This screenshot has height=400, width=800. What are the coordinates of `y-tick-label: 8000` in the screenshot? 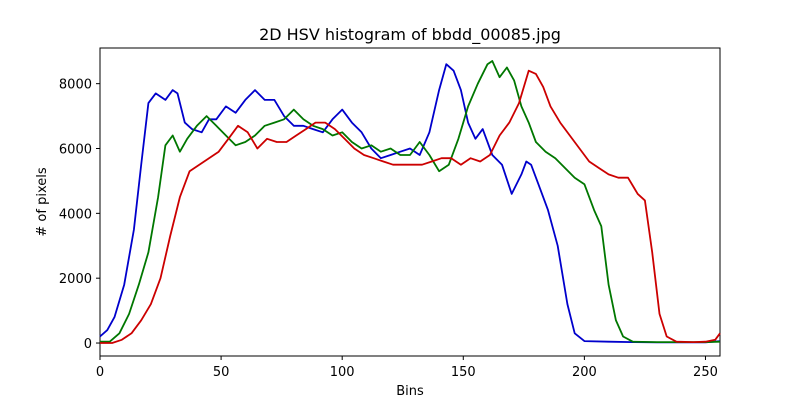 It's located at (75, 85).